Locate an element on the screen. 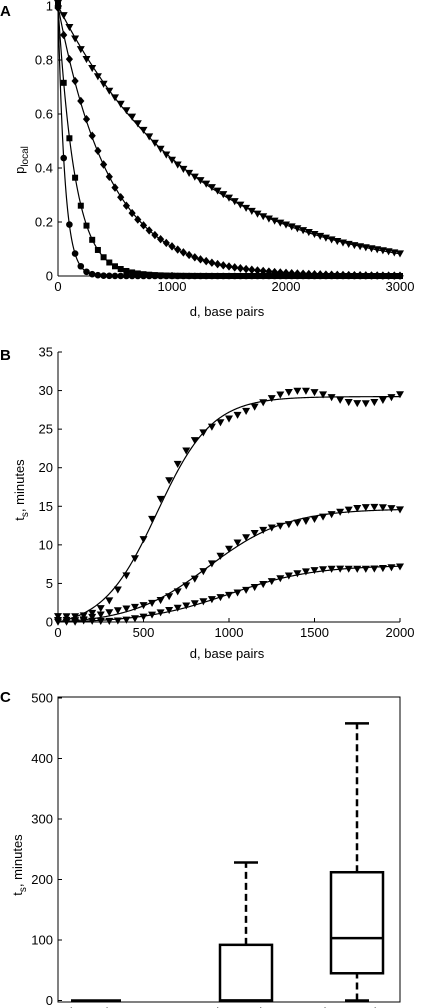 This screenshot has height=1008, width=422. panel-b-y-axis-label: ts, minutes is located at coordinates (21, 490).